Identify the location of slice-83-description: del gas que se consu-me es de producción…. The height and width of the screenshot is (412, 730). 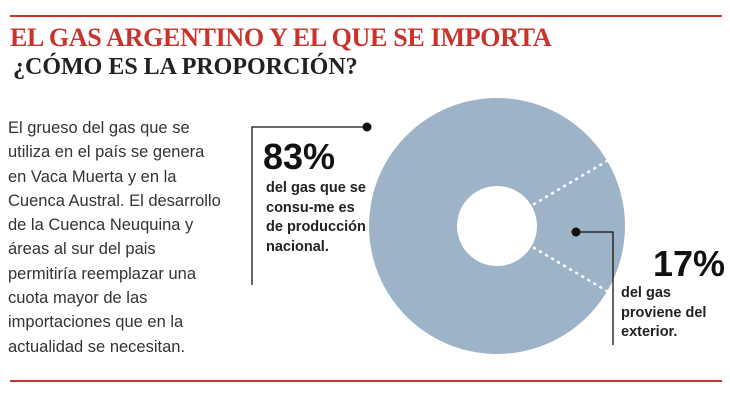
(316, 217).